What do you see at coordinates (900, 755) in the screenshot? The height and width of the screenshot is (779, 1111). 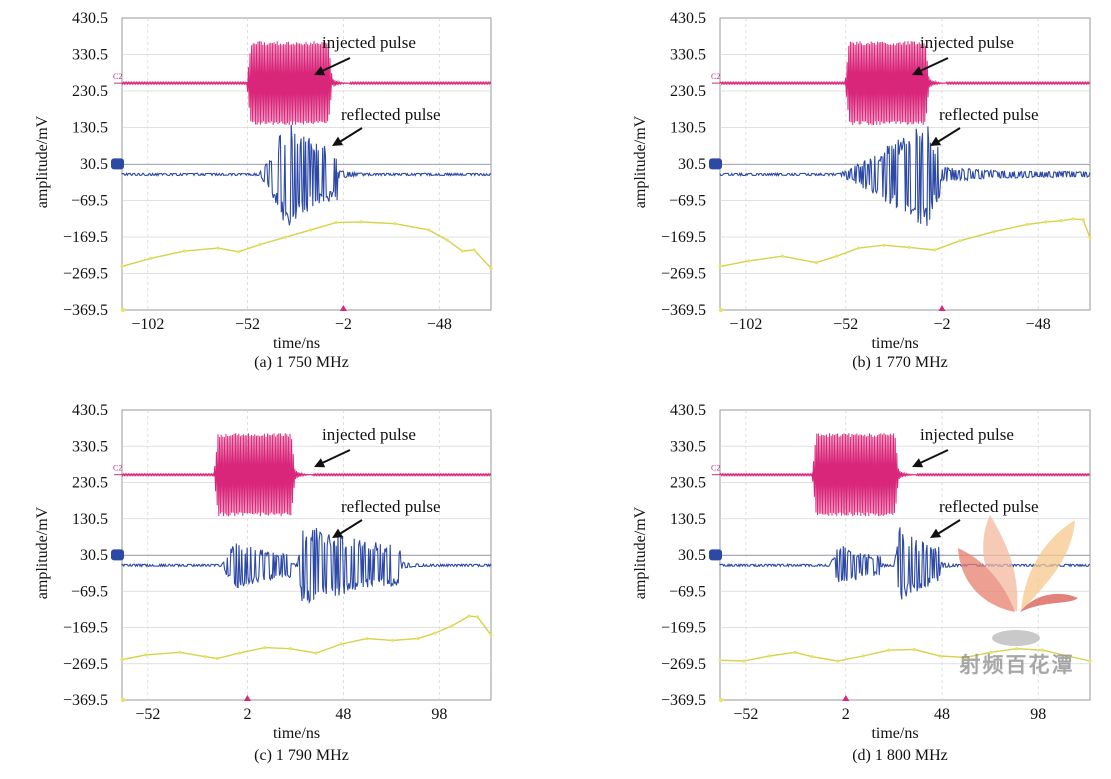 I see `panel-caption: (d) 1 800 MHz` at bounding box center [900, 755].